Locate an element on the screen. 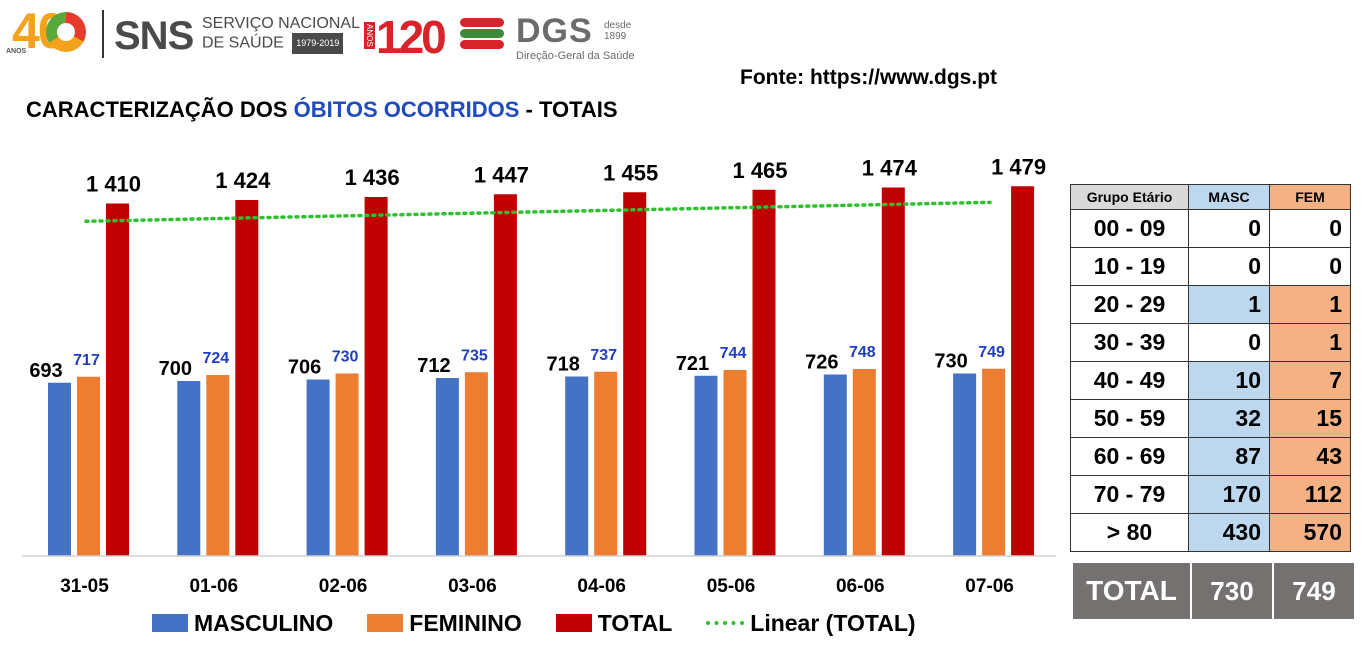  dgs-since-2: 1899 is located at coordinates (615, 36).